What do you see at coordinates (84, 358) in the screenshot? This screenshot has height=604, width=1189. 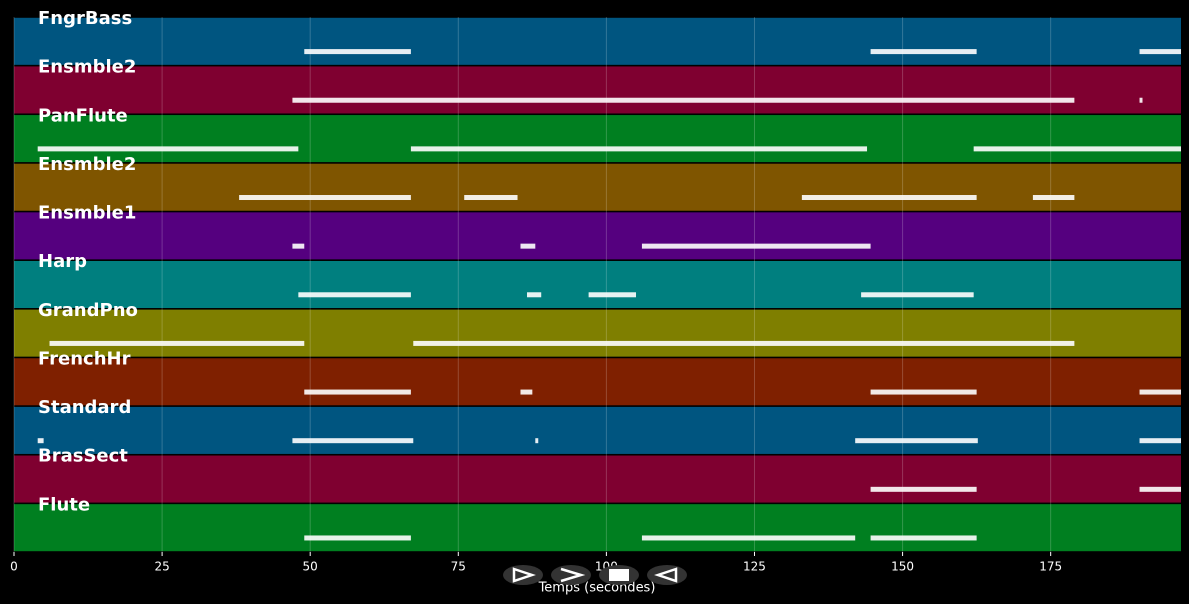 I see `track-name: FrenchHr` at bounding box center [84, 358].